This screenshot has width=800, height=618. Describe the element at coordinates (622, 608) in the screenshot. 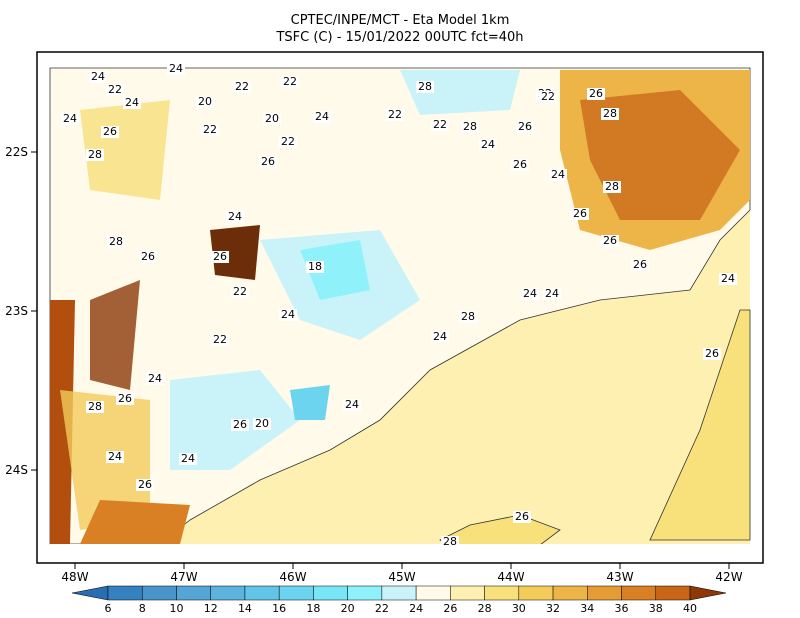

I see `colorbar-label: 36` at that location.